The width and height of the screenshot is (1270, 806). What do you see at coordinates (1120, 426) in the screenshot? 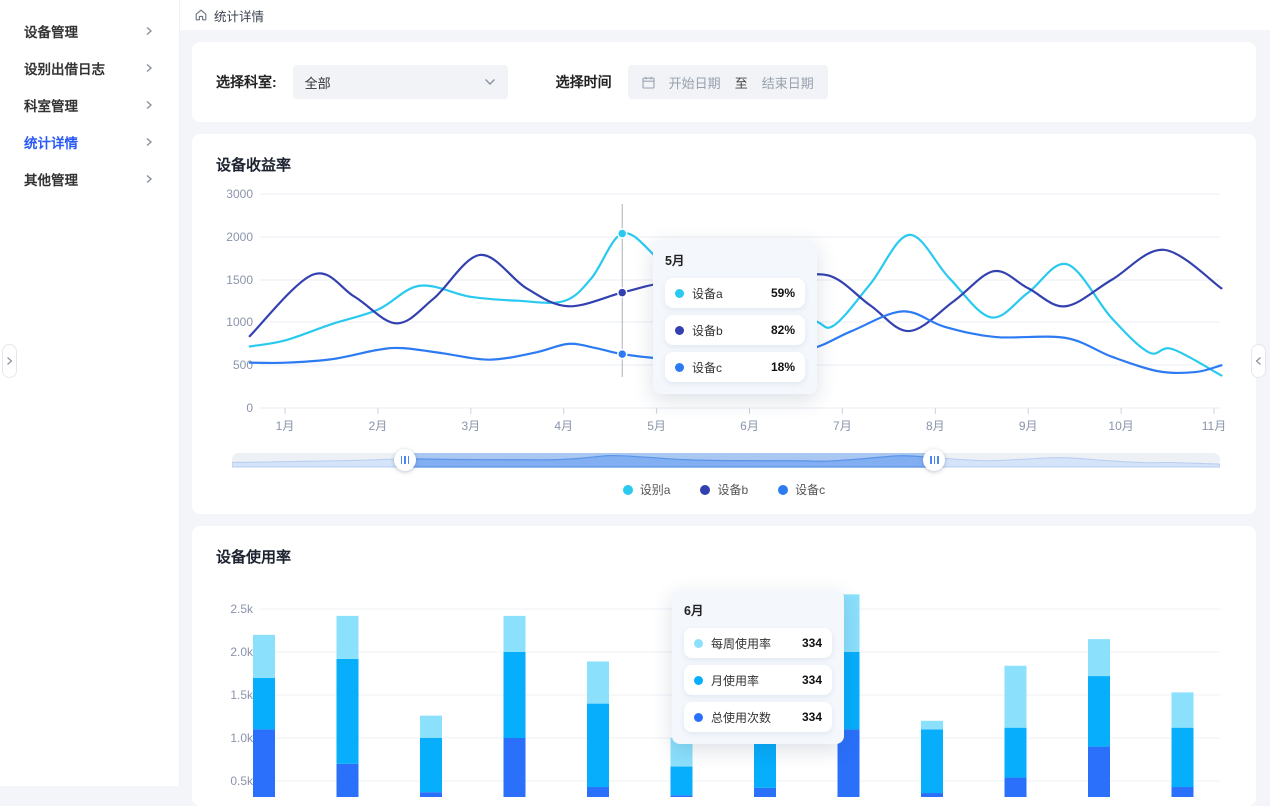
I see `svg-text: 10月` at bounding box center [1120, 426].